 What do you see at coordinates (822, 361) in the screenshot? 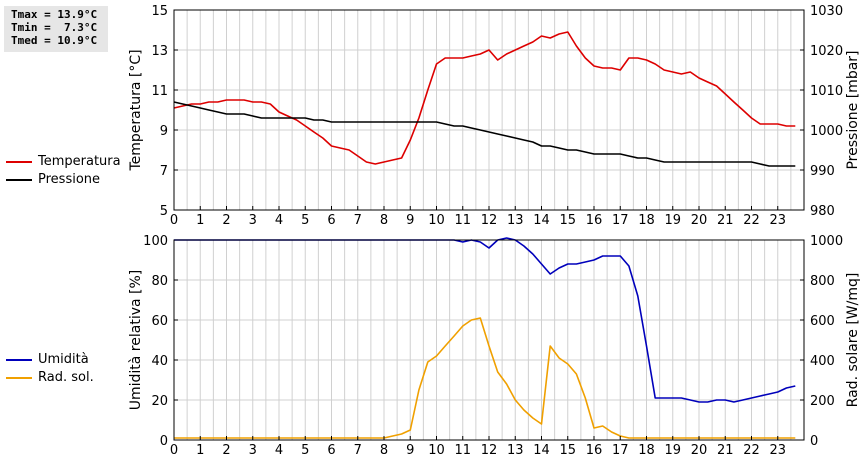
I see `y2-tick-label: 400` at bounding box center [822, 361].